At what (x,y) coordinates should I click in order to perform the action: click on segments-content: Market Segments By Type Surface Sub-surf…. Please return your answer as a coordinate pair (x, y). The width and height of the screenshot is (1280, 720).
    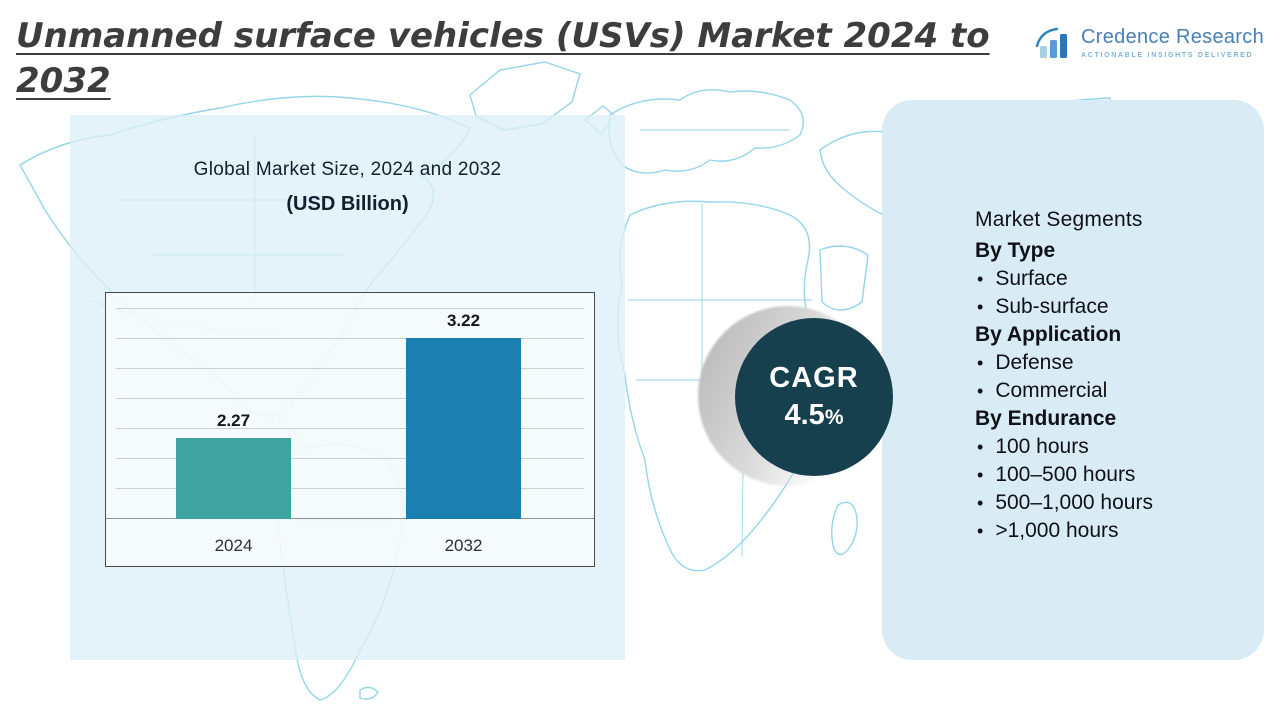
    Looking at the image, I should click on (1110, 377).